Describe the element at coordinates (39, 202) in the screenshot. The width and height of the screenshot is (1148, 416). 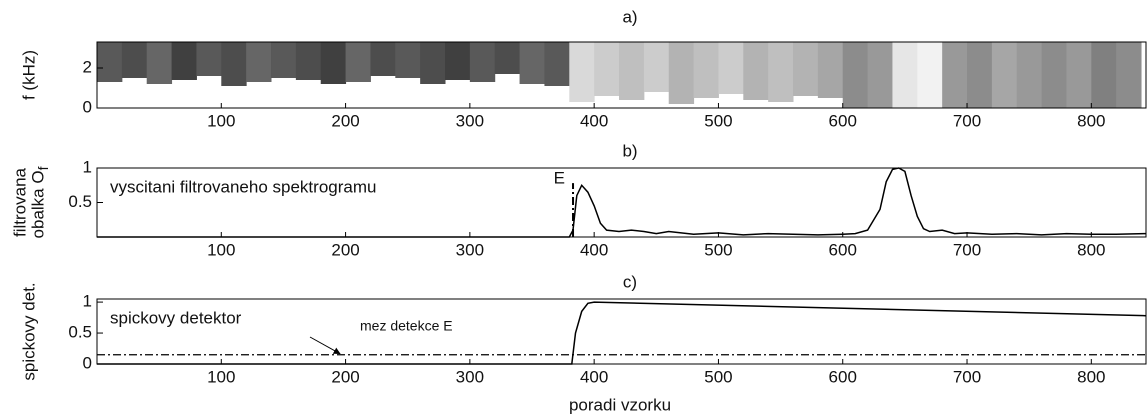
I see `y-axis-label: obalka Of` at that location.